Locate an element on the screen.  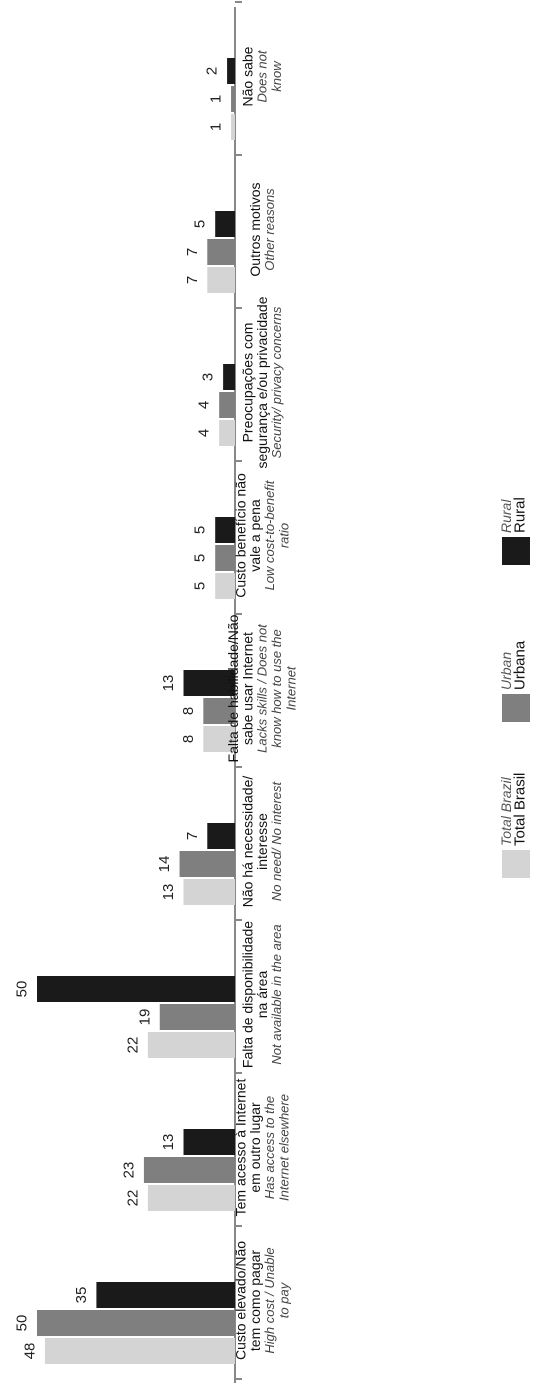
category-label-en: Other reasons is located at coordinates (269, 229).